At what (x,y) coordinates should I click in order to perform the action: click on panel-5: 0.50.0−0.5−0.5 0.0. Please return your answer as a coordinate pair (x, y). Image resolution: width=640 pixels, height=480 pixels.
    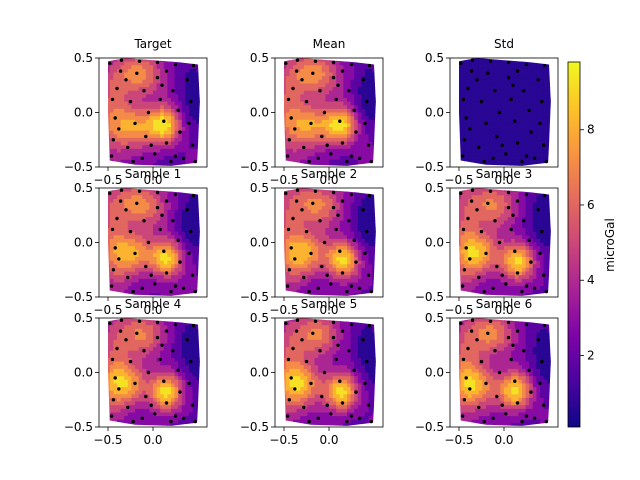
    Looking at the image, I should click on (312, 249).